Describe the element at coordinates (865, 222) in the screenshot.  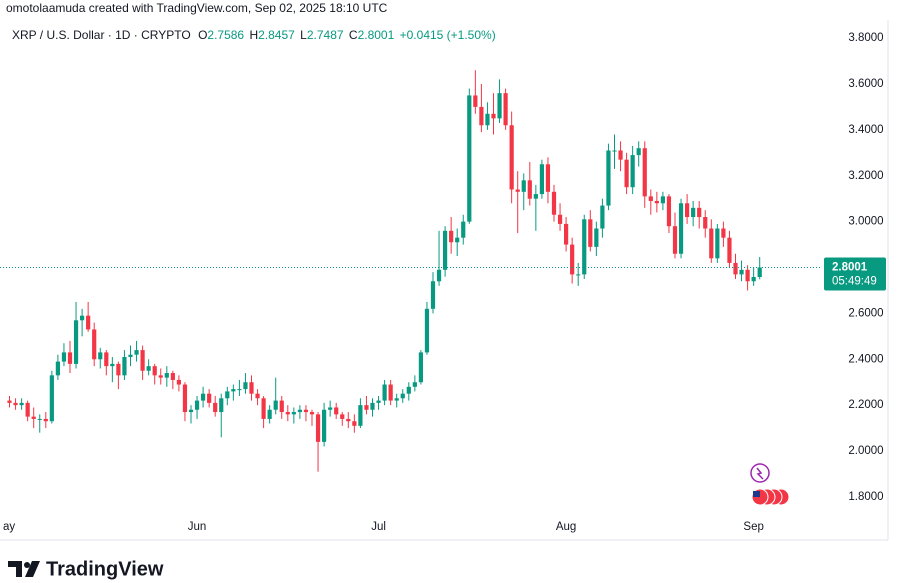
I see `y-tick-label: 3.0000` at that location.